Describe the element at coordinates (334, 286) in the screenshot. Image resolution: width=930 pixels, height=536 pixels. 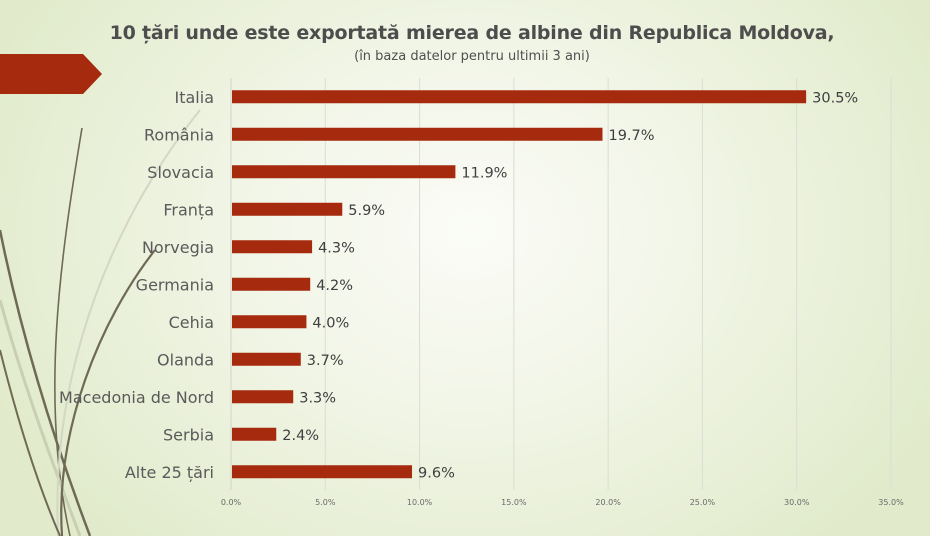
I see `data-label: 4.2%` at that location.